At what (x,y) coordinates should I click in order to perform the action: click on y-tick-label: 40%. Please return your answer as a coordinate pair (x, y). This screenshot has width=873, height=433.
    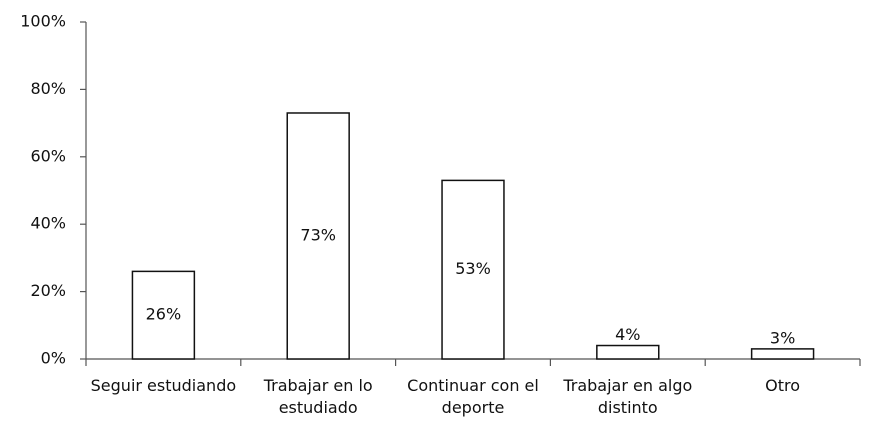
    Looking at the image, I should click on (48, 223).